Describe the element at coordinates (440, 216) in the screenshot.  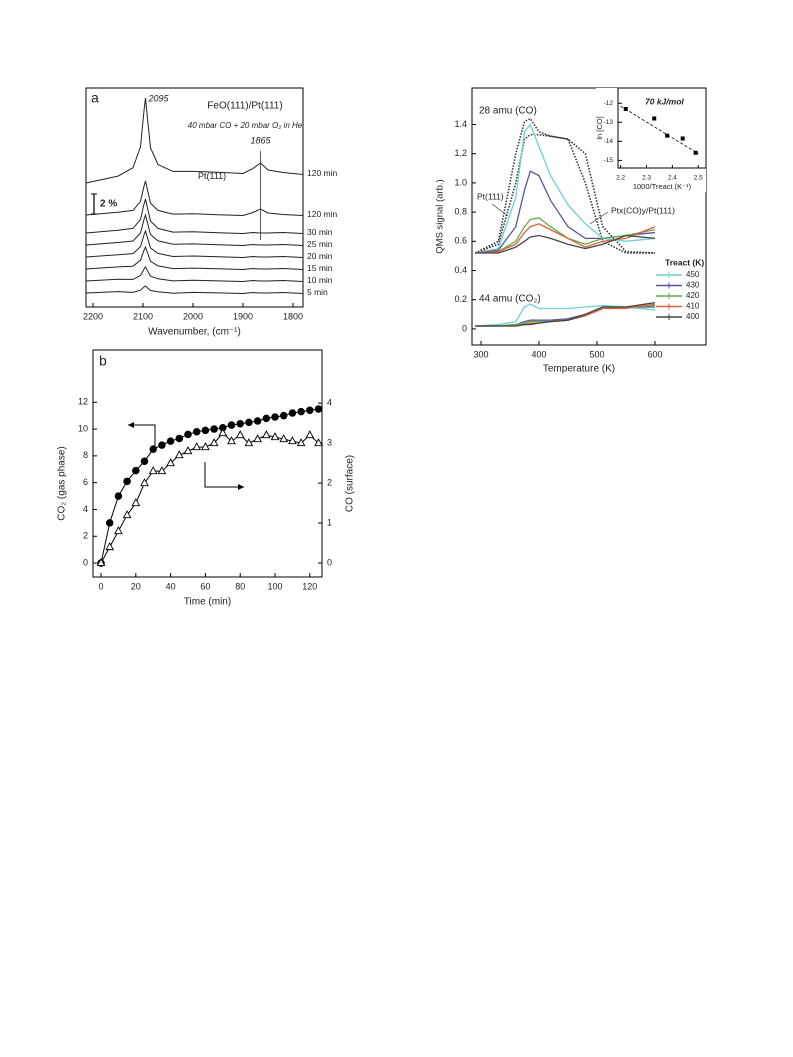
I see `y-axis-label: QMS signal (arb.)` at that location.